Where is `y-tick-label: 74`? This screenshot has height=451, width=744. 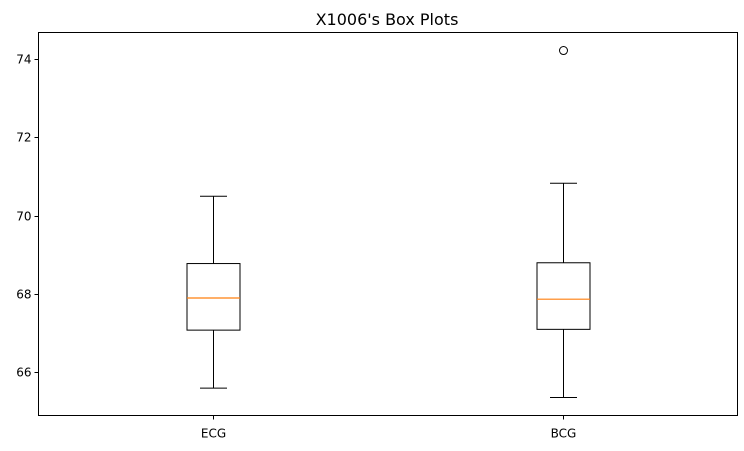
y-tick-label: 74 is located at coordinates (23, 60).